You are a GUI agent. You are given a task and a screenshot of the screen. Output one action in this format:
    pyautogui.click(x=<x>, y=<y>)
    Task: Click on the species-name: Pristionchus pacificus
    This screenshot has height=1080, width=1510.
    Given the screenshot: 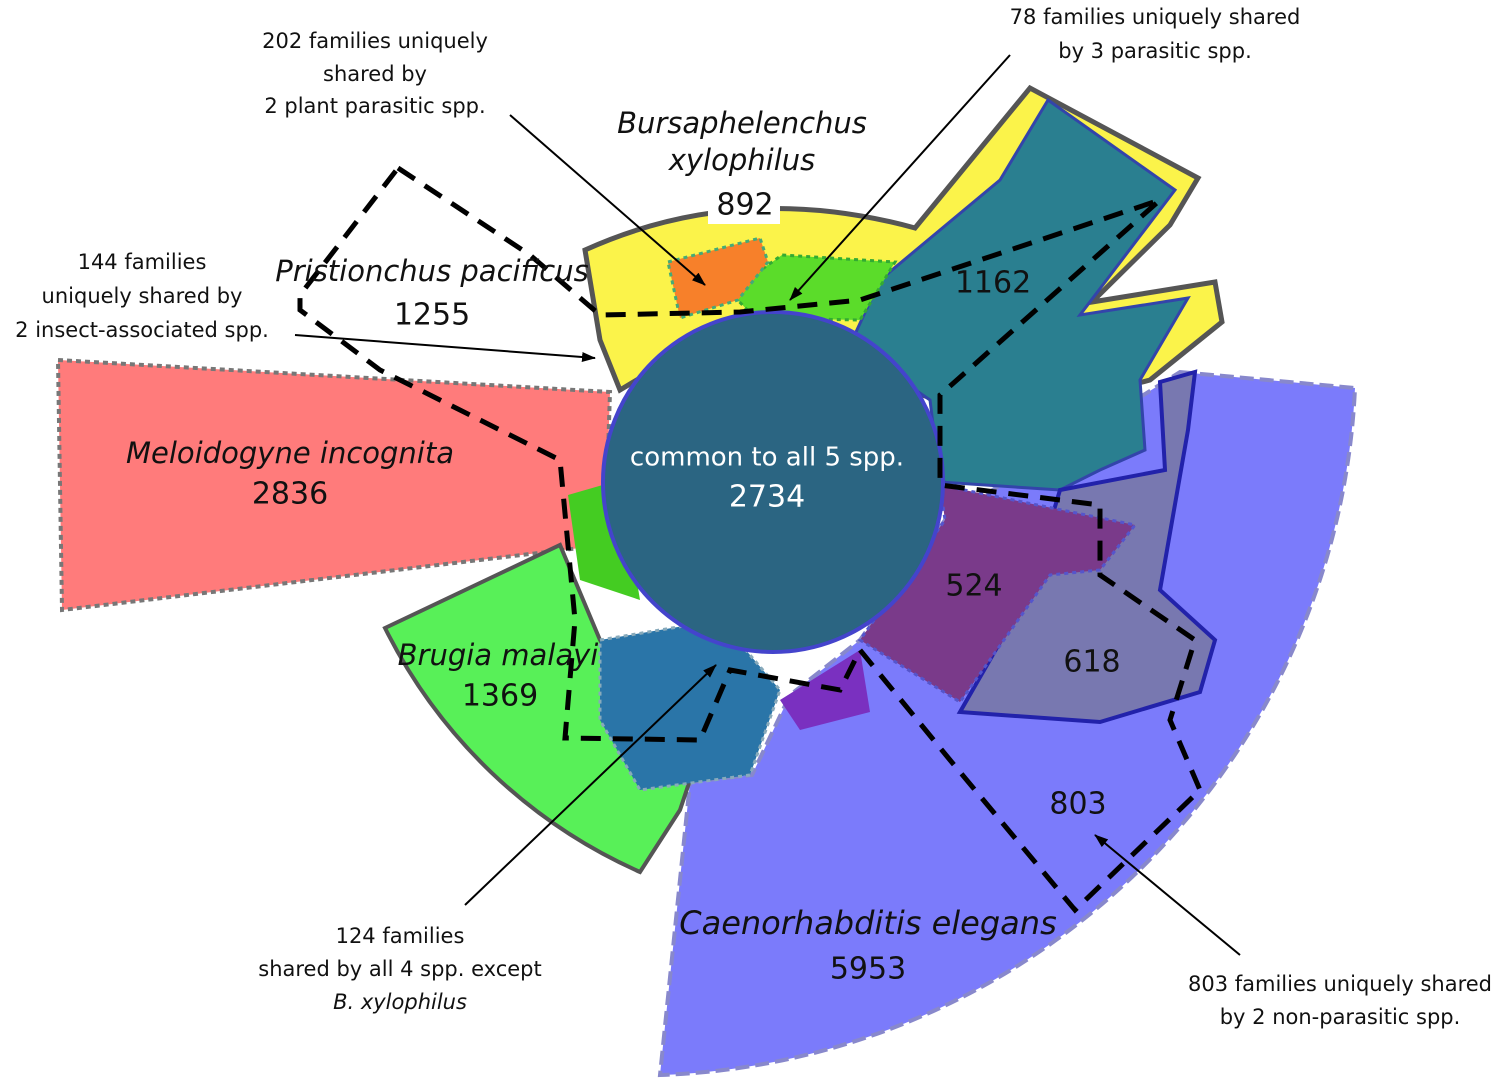 What is the action you would take?
    pyautogui.click(x=432, y=271)
    